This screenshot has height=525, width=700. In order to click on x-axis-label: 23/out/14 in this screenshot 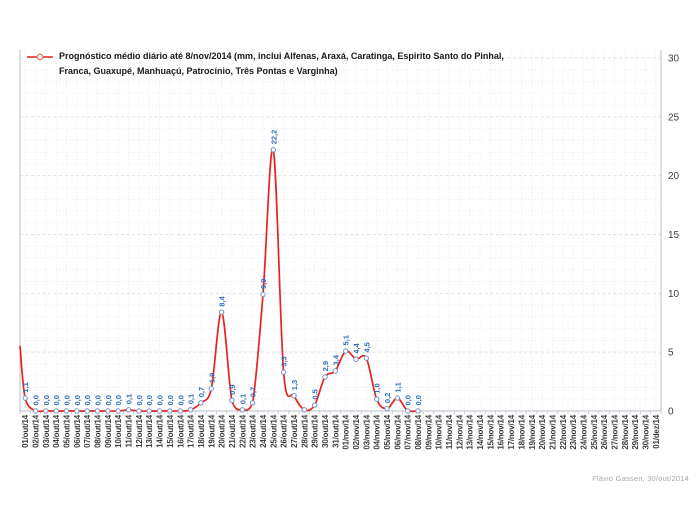, I will do `click(253, 431)`.